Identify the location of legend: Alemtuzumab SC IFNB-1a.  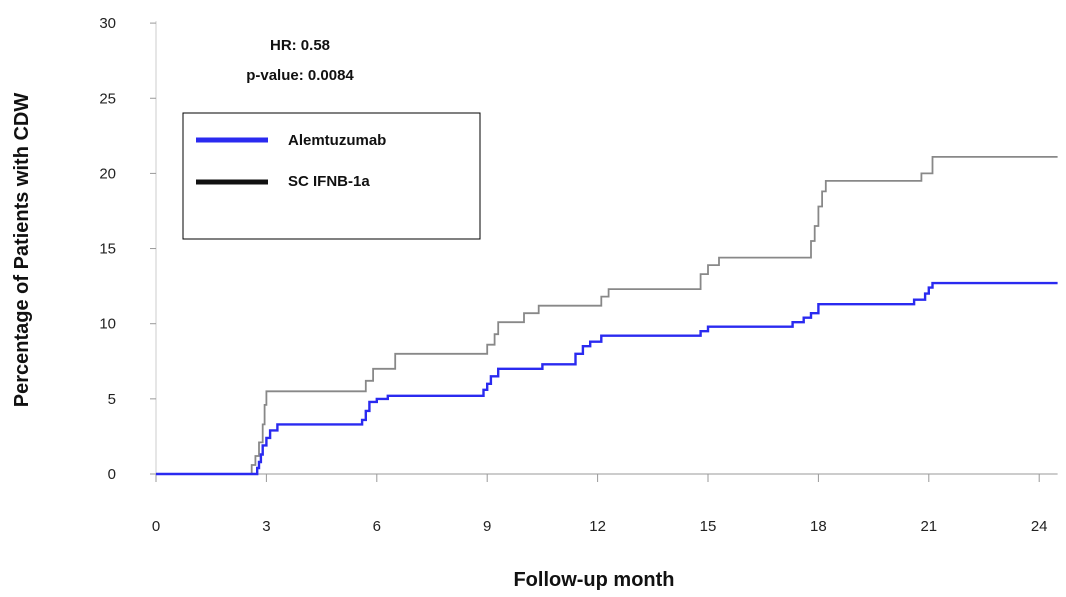
(331, 176).